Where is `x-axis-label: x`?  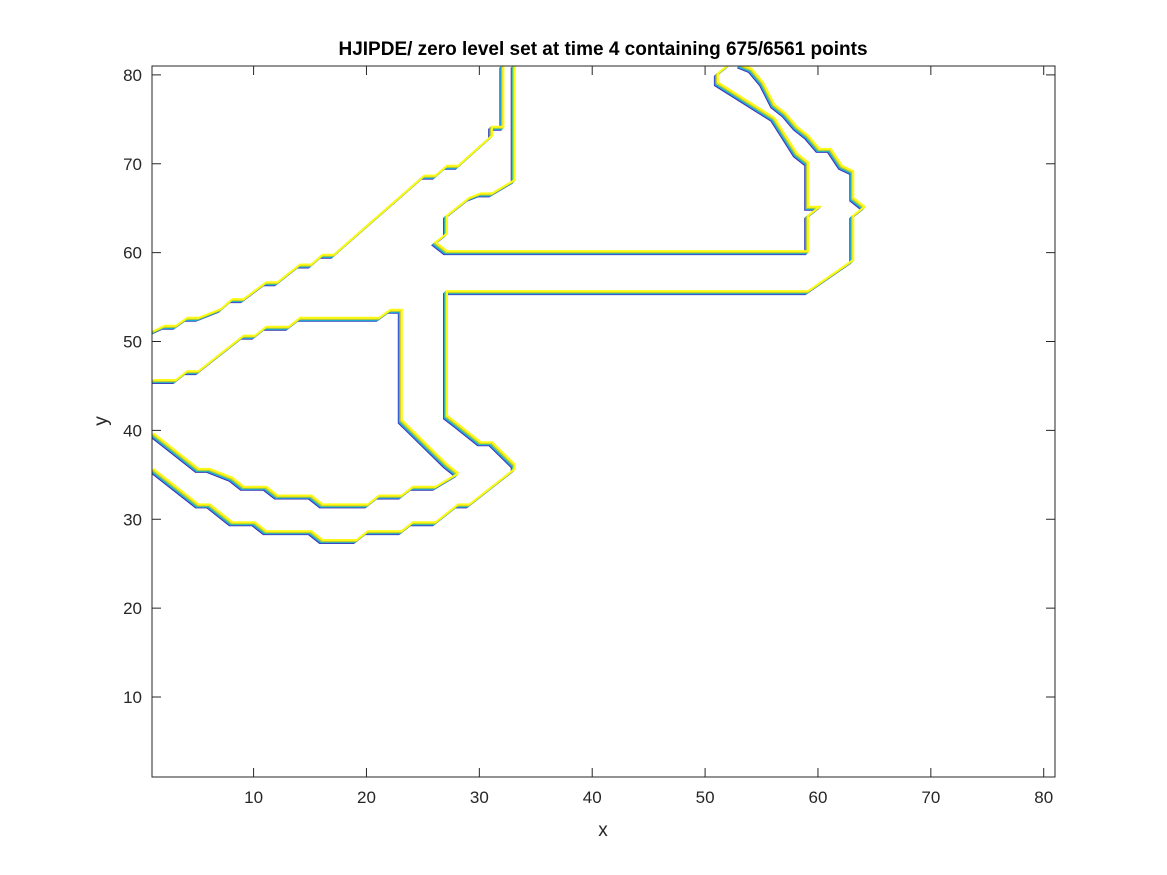
x-axis-label: x is located at coordinates (603, 830).